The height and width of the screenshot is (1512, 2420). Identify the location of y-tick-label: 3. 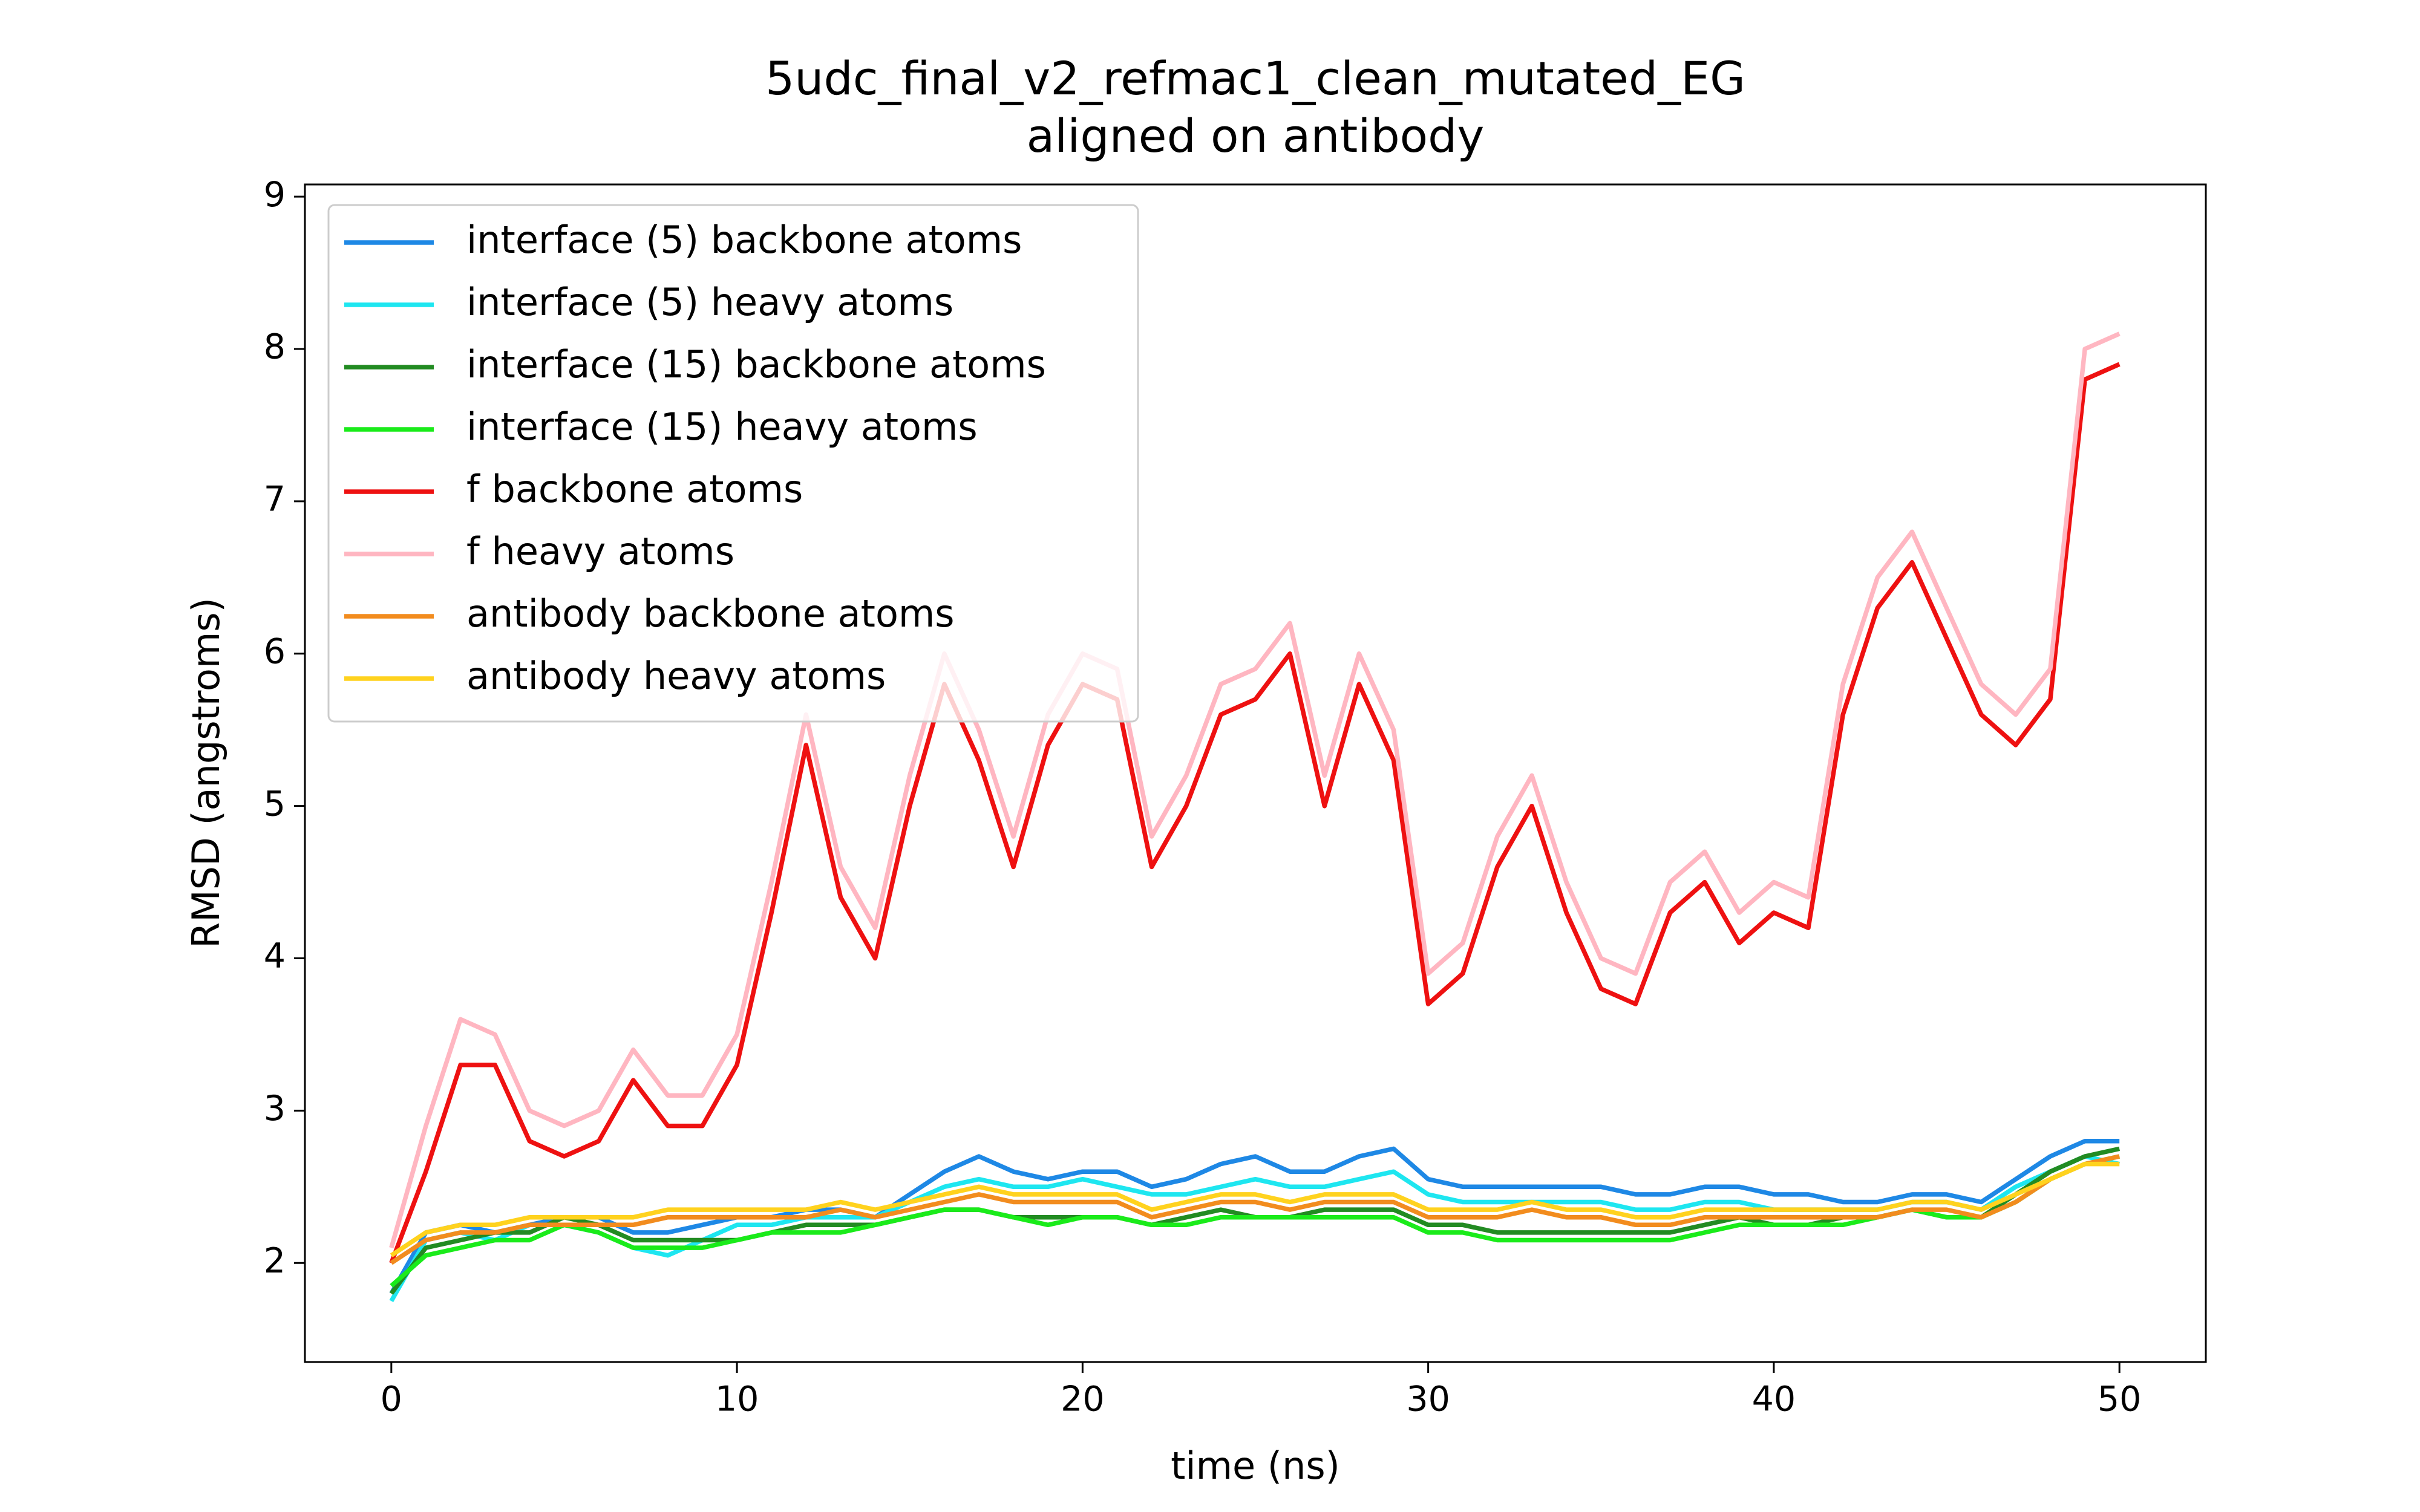
(275, 1109).